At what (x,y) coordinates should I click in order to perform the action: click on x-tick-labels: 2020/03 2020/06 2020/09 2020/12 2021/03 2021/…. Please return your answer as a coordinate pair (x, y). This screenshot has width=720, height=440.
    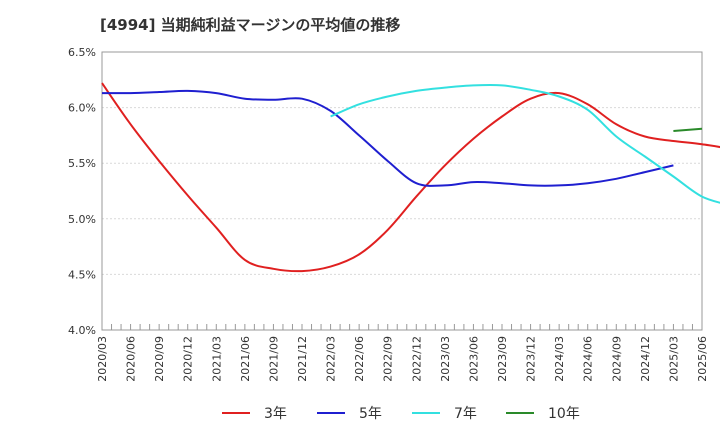
    Looking at the image, I should click on (402, 359).